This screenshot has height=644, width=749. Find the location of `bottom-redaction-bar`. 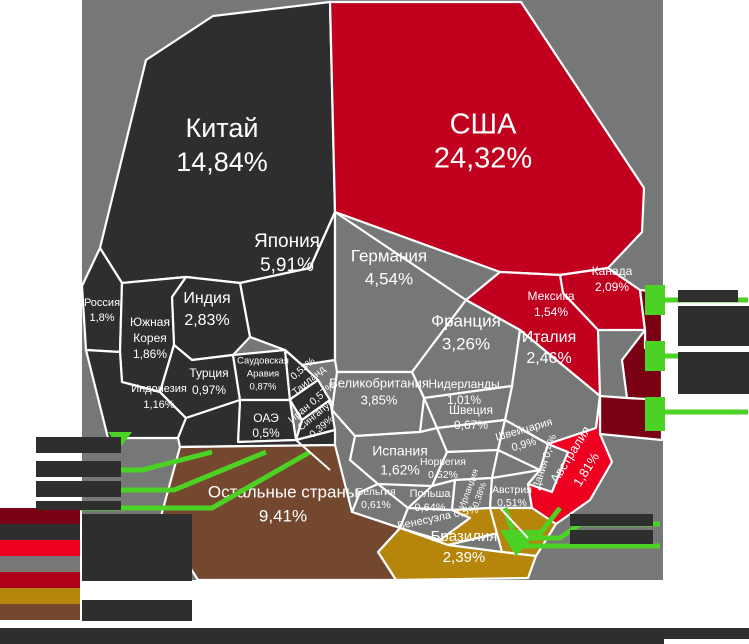

bottom-redaction-bar is located at coordinates (332, 636).